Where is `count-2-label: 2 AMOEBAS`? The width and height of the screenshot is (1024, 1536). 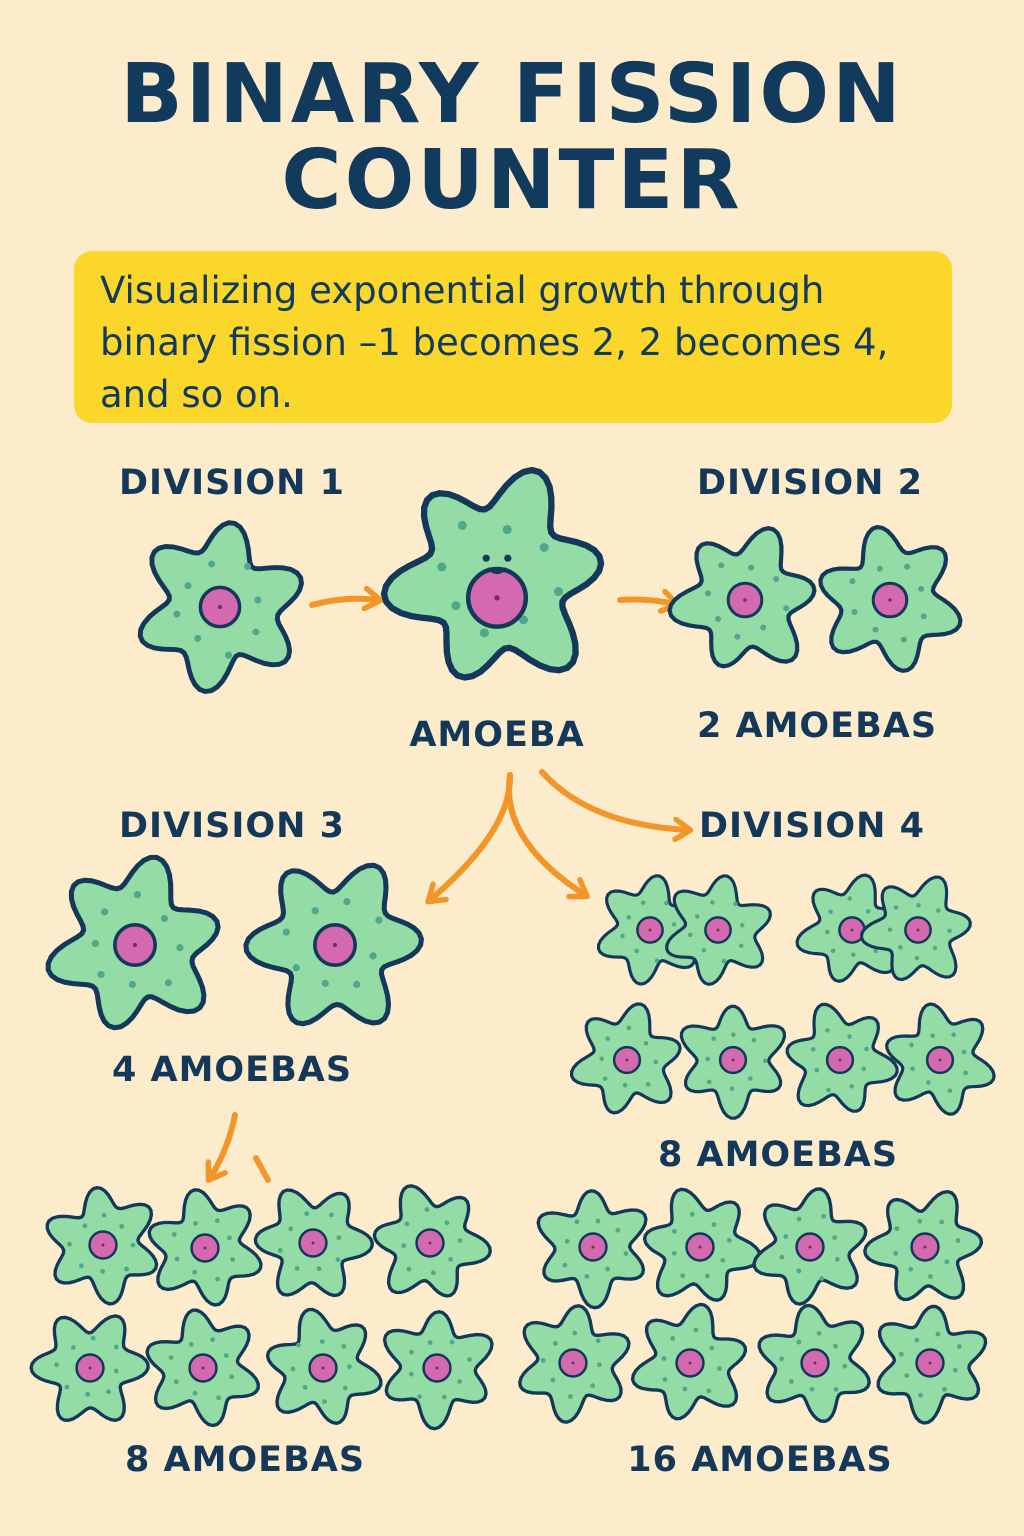
count-2-label: 2 AMOEBAS is located at coordinates (817, 726).